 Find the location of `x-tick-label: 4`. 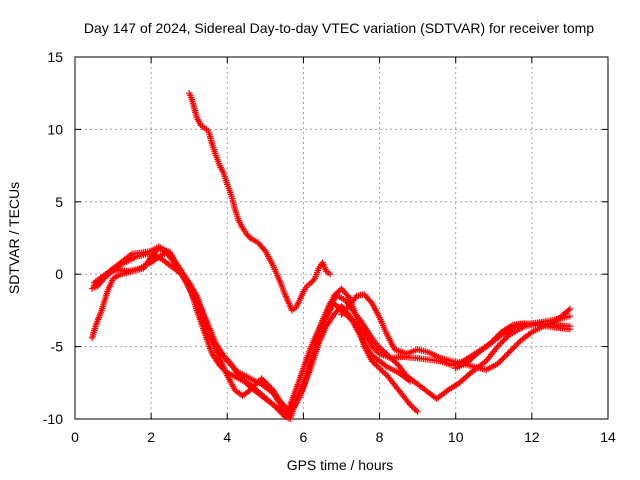

x-tick-label: 4 is located at coordinates (227, 437).